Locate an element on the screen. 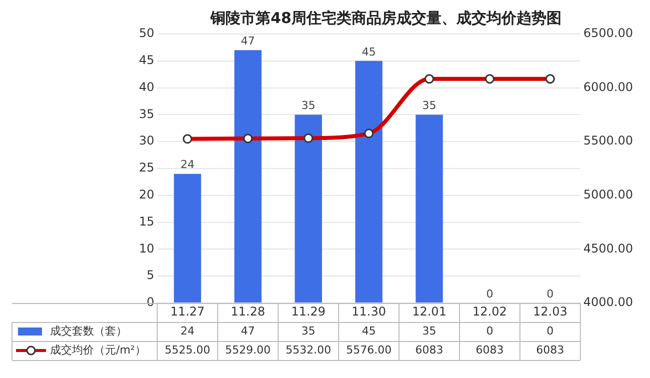 The height and width of the screenshot is (378, 650). chart-title: 铜陵市第48周住宅类商品房成交量、成交均价趋势图 is located at coordinates (386, 17).